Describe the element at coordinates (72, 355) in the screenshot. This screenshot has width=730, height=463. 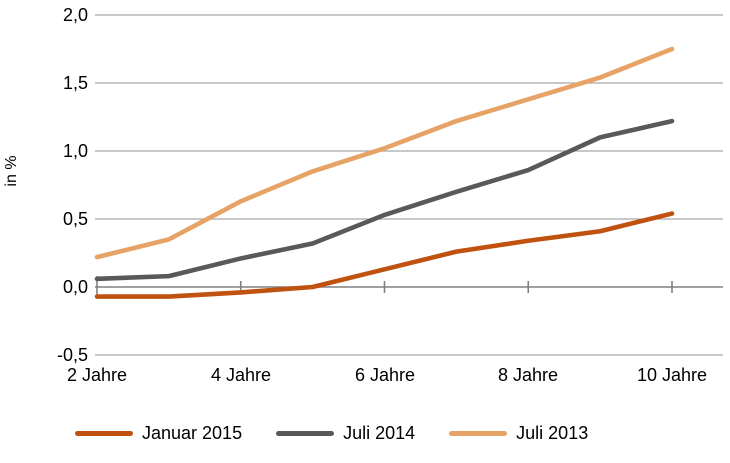
I see `y-axis-tick-label: -0,5` at that location.